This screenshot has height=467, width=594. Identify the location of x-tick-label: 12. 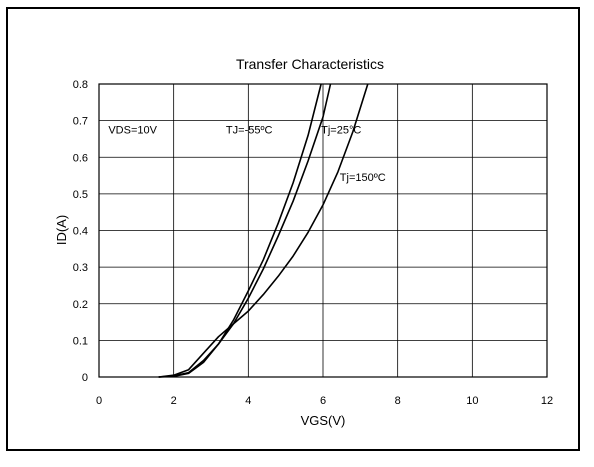
(547, 401).